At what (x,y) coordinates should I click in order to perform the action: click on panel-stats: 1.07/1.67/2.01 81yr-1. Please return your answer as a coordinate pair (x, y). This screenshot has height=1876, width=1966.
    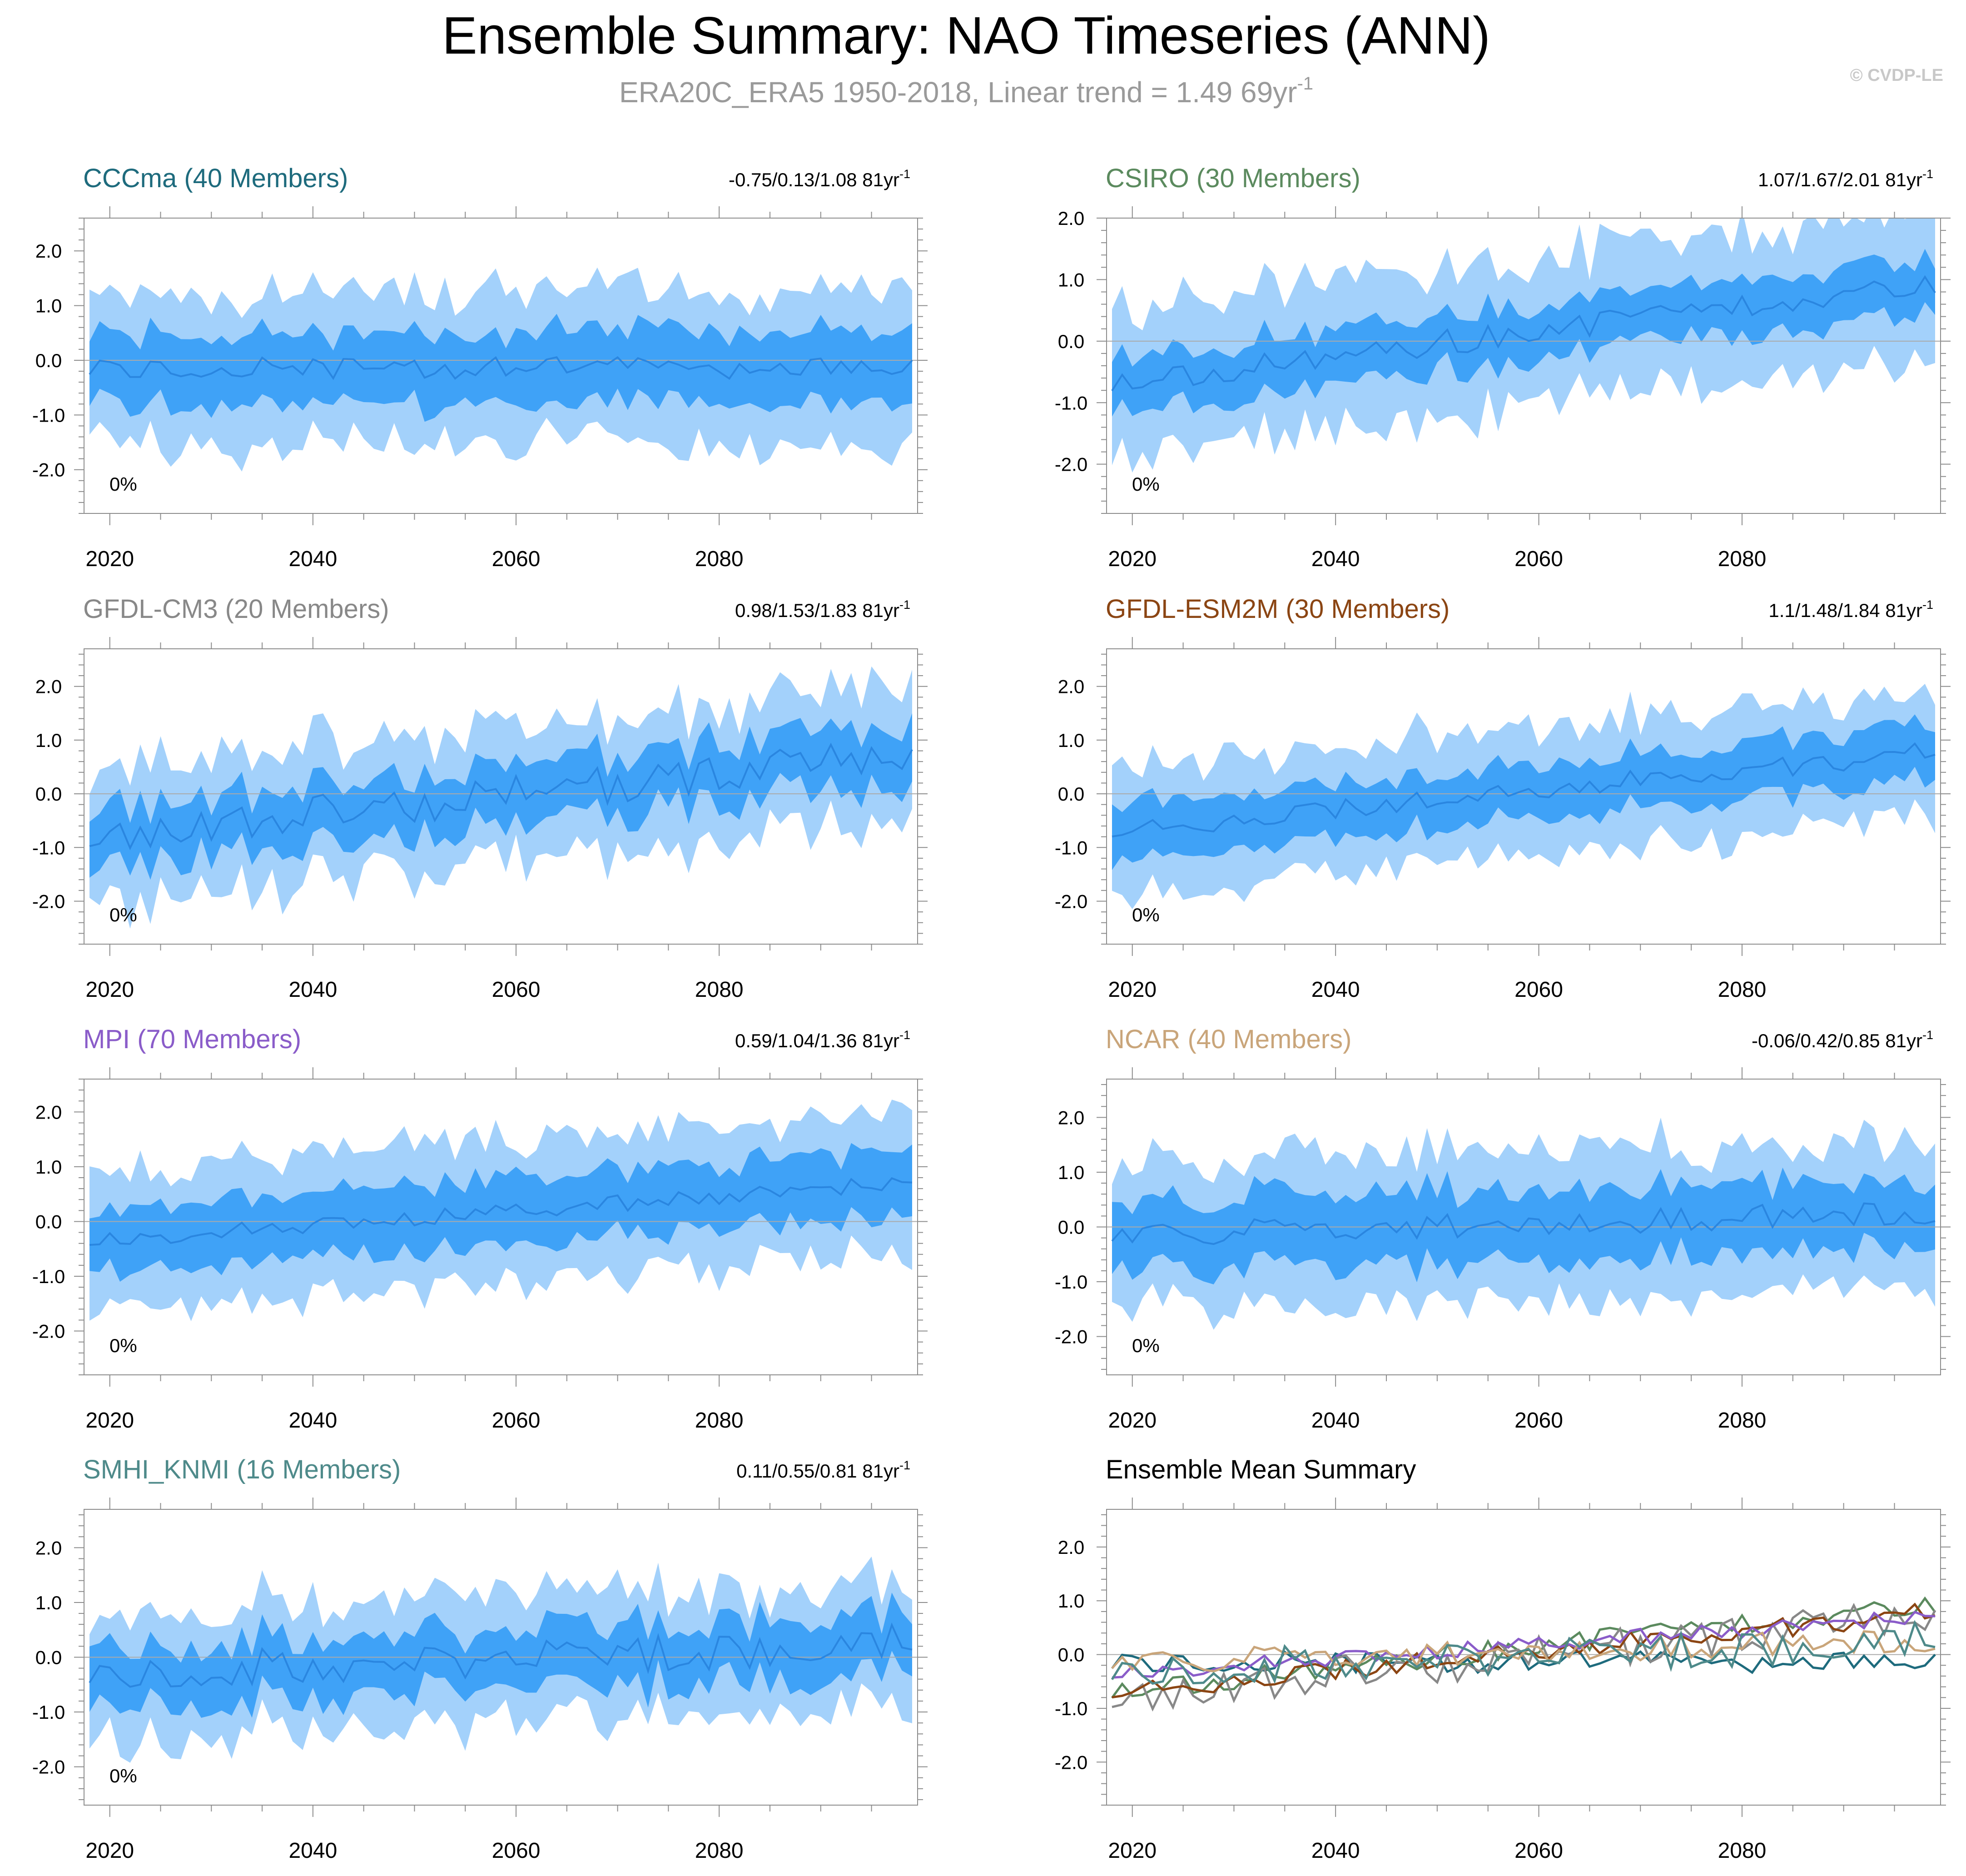
    Looking at the image, I should click on (1845, 178).